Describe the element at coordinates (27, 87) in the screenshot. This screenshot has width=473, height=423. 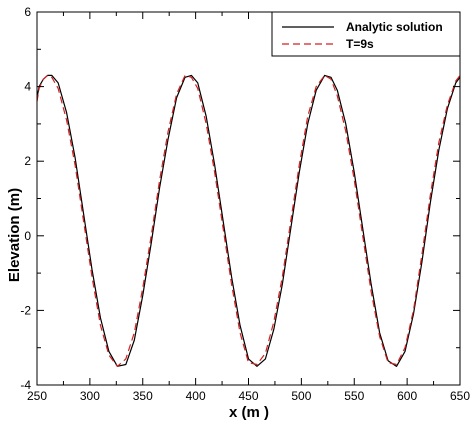
I see `y-tick-label: 4` at that location.